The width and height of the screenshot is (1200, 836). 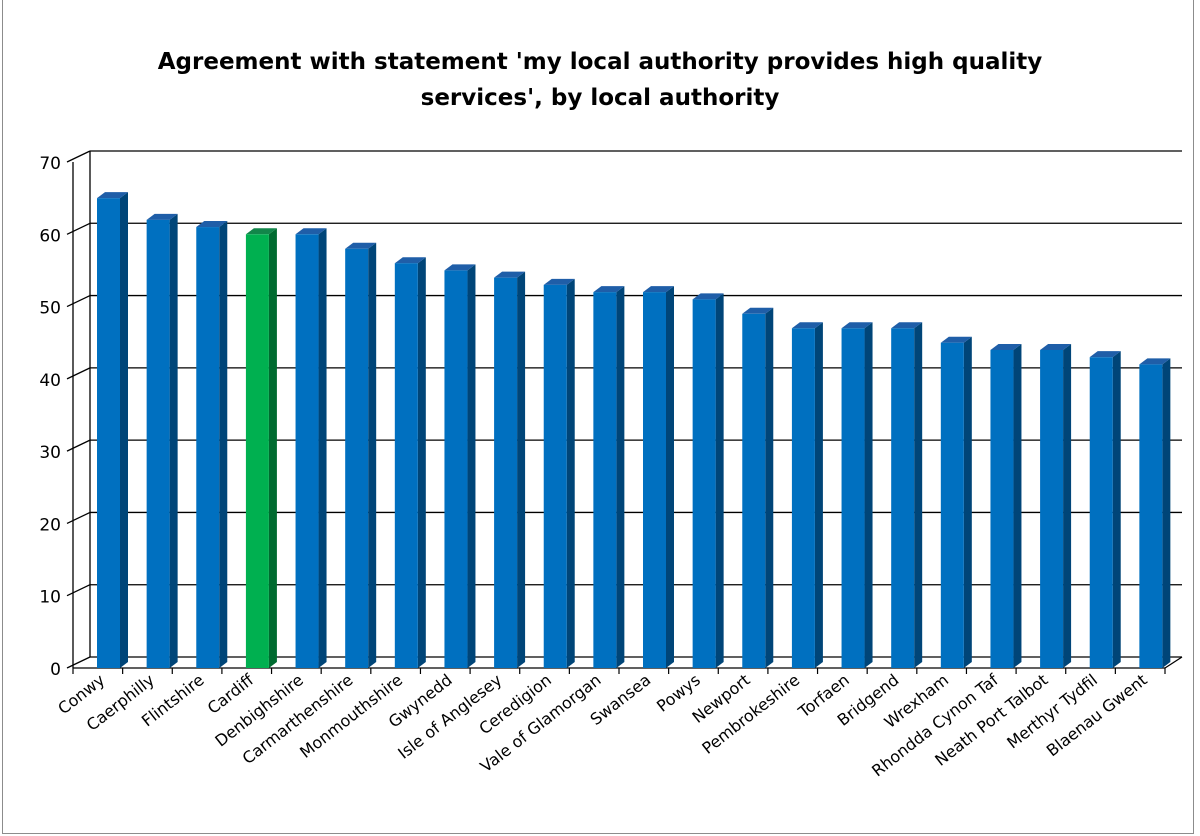 I want to click on chart-title-line-2: services', by local authority, so click(x=600, y=98).